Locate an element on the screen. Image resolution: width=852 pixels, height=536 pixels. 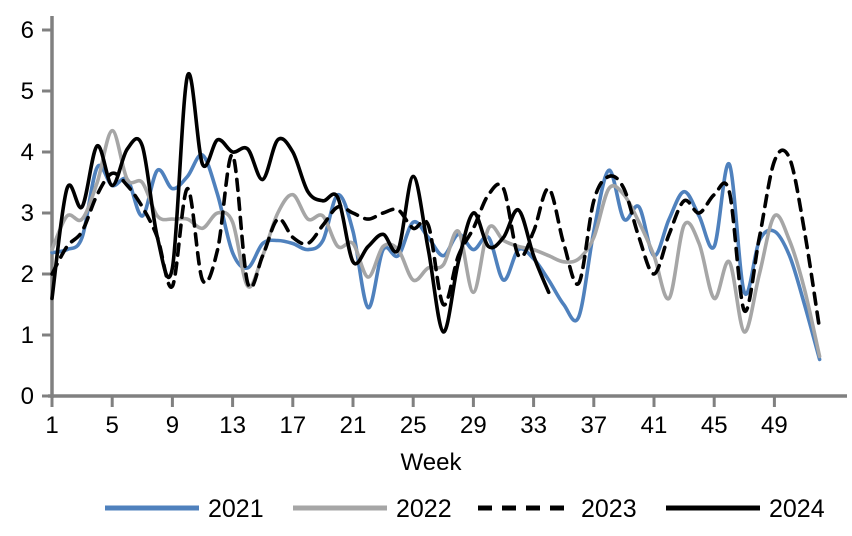
legend-item-2022: 2022 is located at coordinates (372, 509).